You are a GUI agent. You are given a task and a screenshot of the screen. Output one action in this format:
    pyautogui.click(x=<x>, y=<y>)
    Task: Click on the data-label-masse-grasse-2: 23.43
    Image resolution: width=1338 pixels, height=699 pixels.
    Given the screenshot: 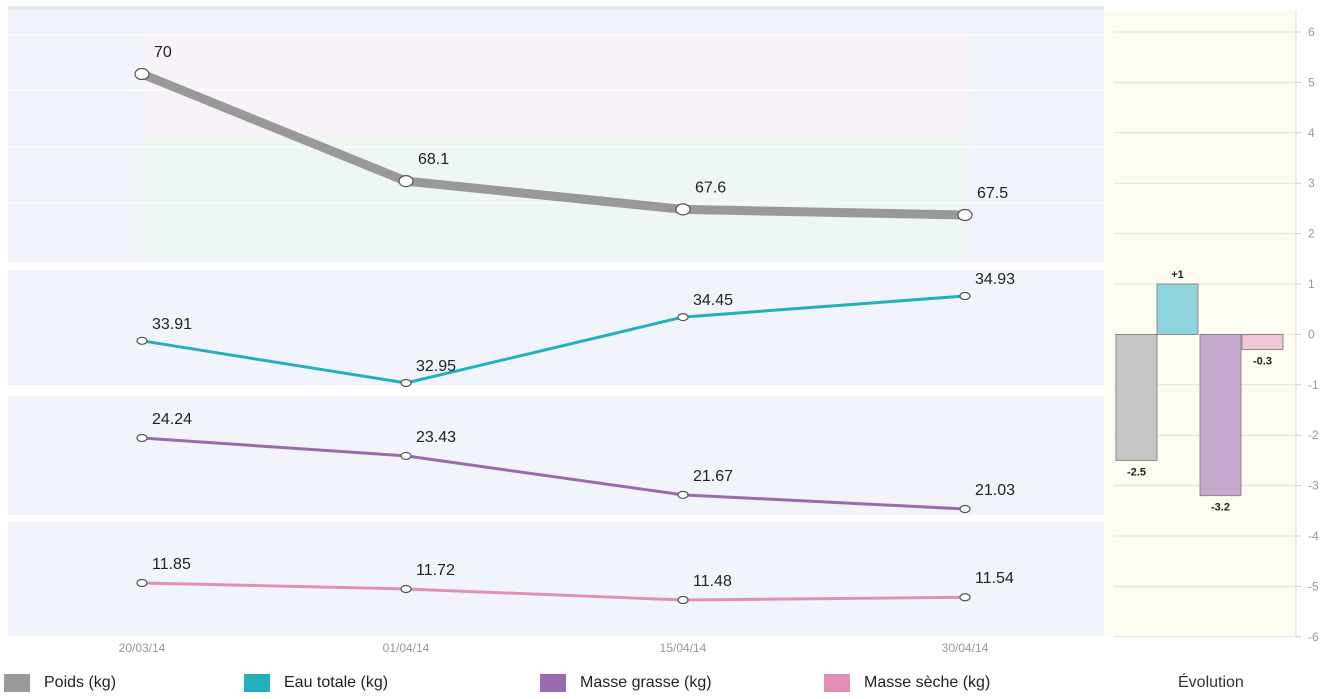 What is the action you would take?
    pyautogui.click(x=436, y=437)
    